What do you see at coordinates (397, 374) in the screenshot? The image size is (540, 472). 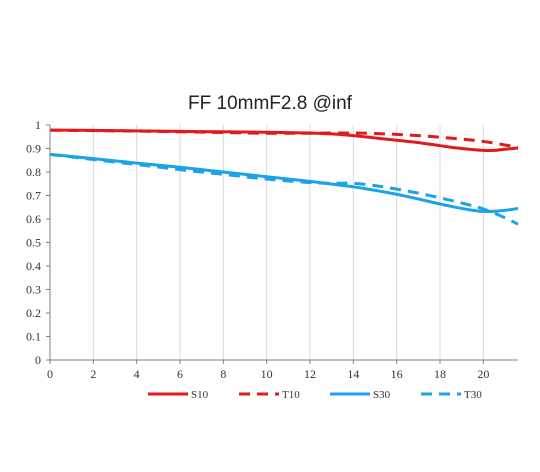 I see `x-tick-label: 16` at bounding box center [397, 374].